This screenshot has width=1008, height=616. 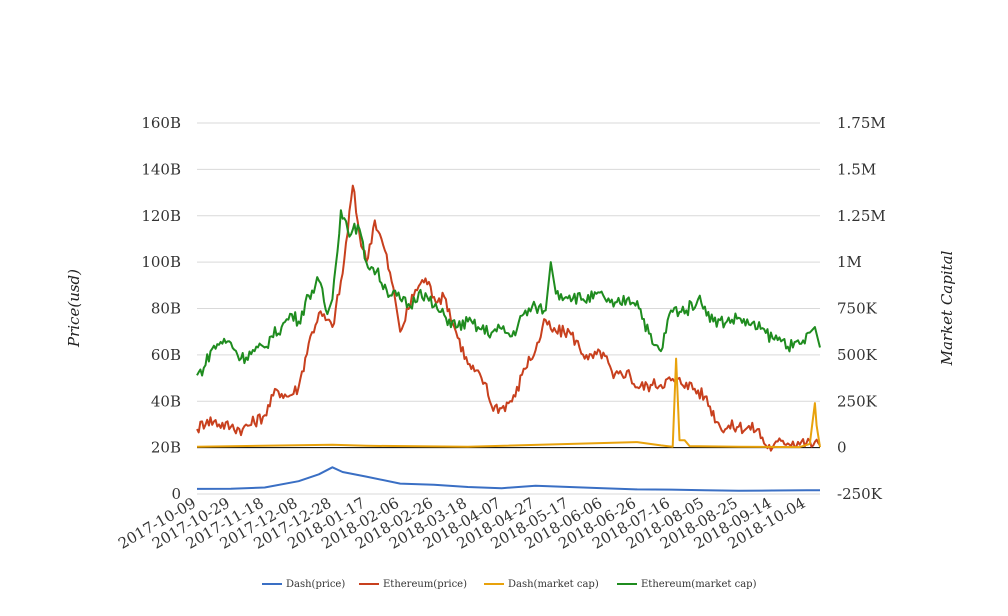 I want to click on y-right-tick-label: 500K, so click(x=857, y=355).